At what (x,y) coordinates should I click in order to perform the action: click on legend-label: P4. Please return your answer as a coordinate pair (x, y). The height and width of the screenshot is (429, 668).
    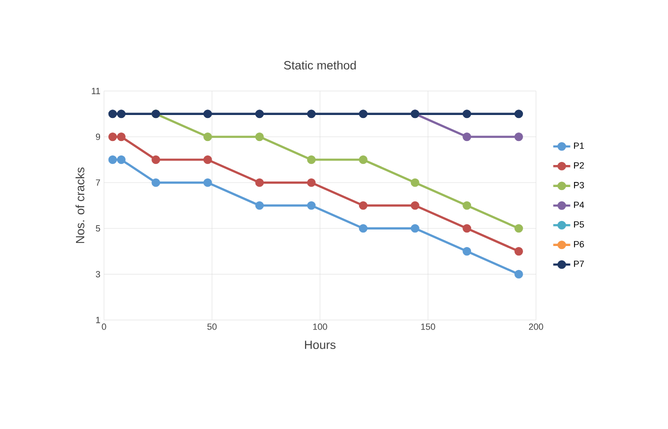
    Looking at the image, I should click on (579, 205).